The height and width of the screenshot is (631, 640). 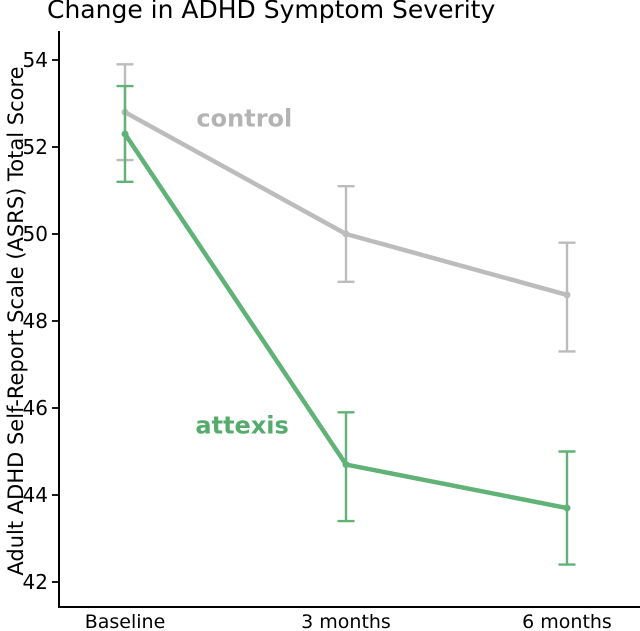 I want to click on y-tick-label-52: 52, so click(x=35, y=147).